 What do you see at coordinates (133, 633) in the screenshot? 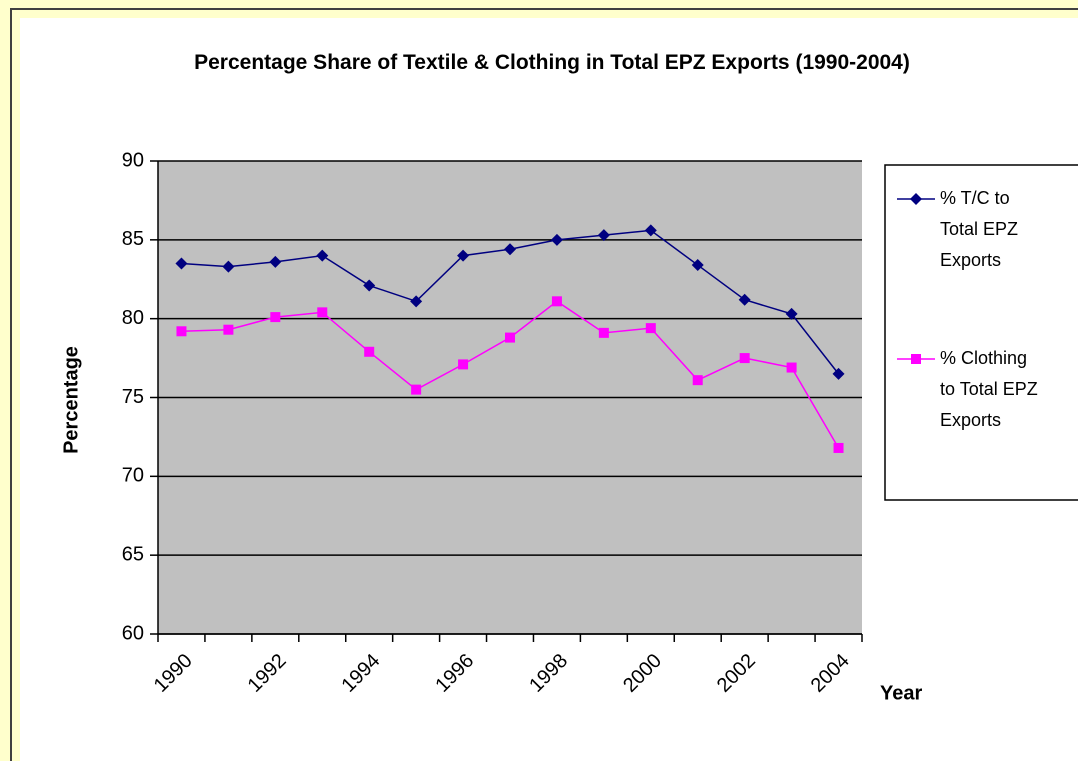
I see `y-tick-label: 60` at bounding box center [133, 633].